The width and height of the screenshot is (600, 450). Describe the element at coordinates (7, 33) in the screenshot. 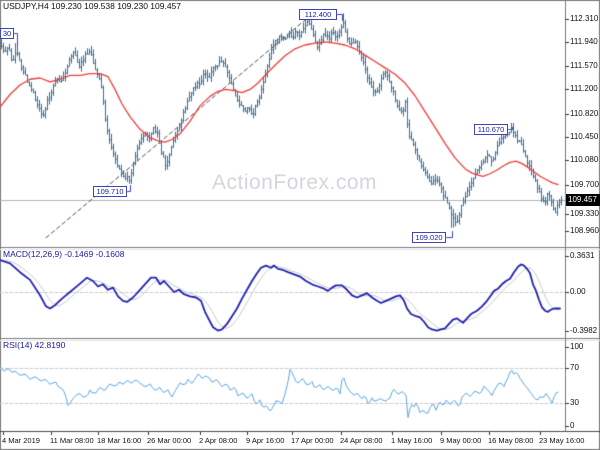

I see `price-annotation: 30` at that location.